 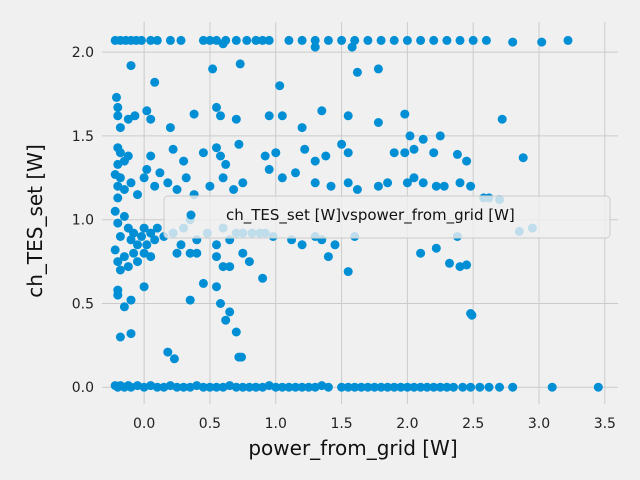 What do you see at coordinates (352, 448) in the screenshot?
I see `x-axis-label: power_from_grid [W]` at bounding box center [352, 448].